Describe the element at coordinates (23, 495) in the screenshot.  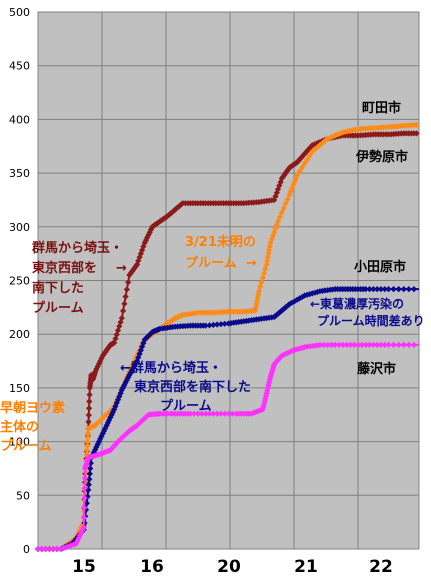
I see `y-tick-label: 50` at that location.